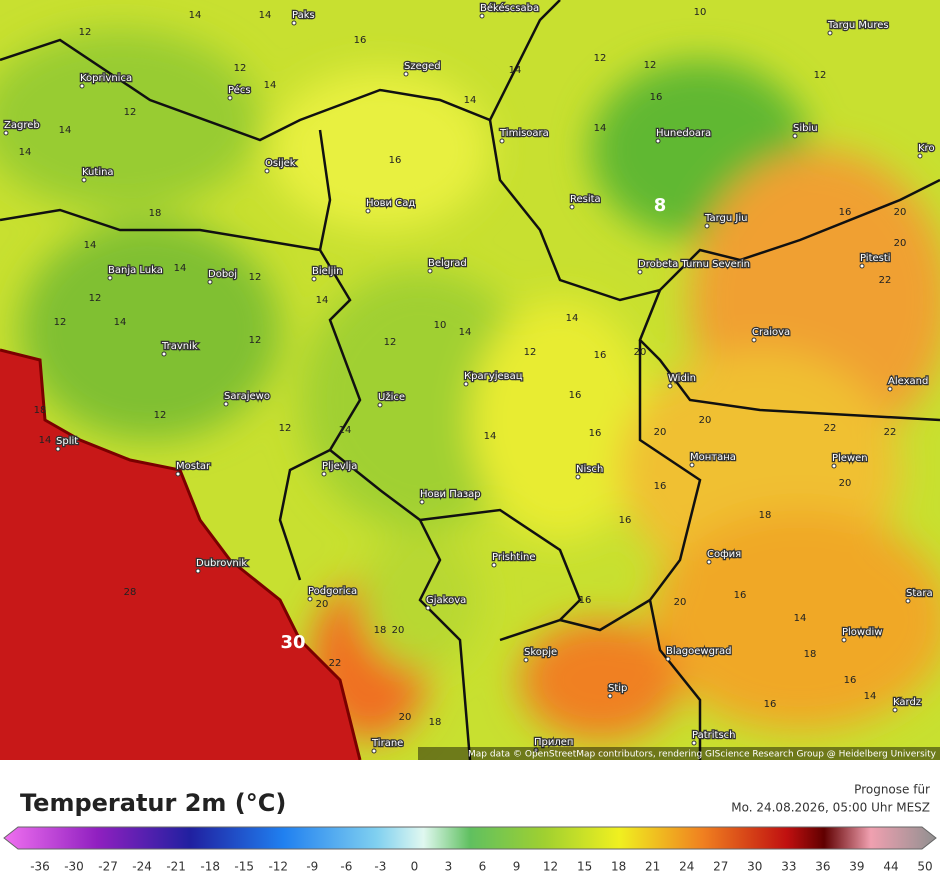 Image resolution: width=940 pixels, height=896 pixels. I want to click on attribution-bg, so click(679, 753).